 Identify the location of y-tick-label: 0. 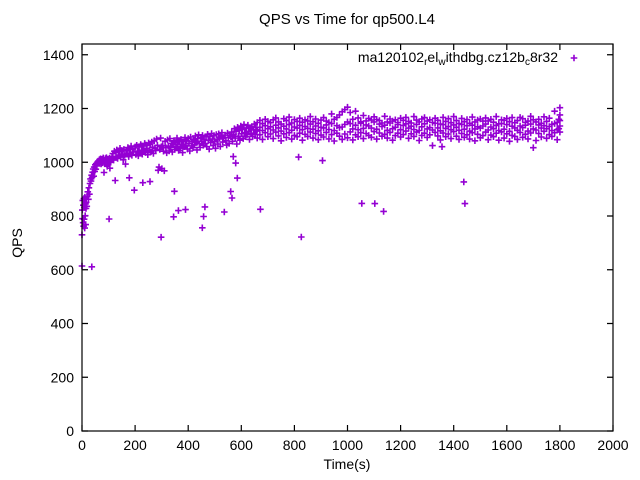
(70, 431).